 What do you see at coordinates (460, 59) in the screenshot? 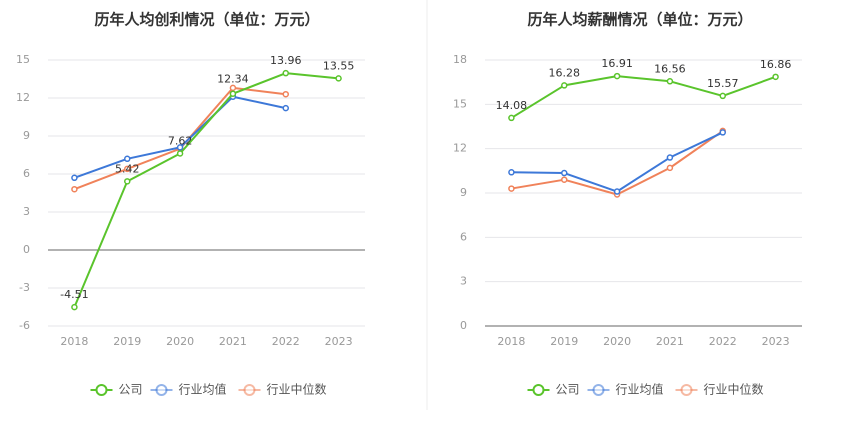
I see `y-tick-label: 18` at bounding box center [460, 59].